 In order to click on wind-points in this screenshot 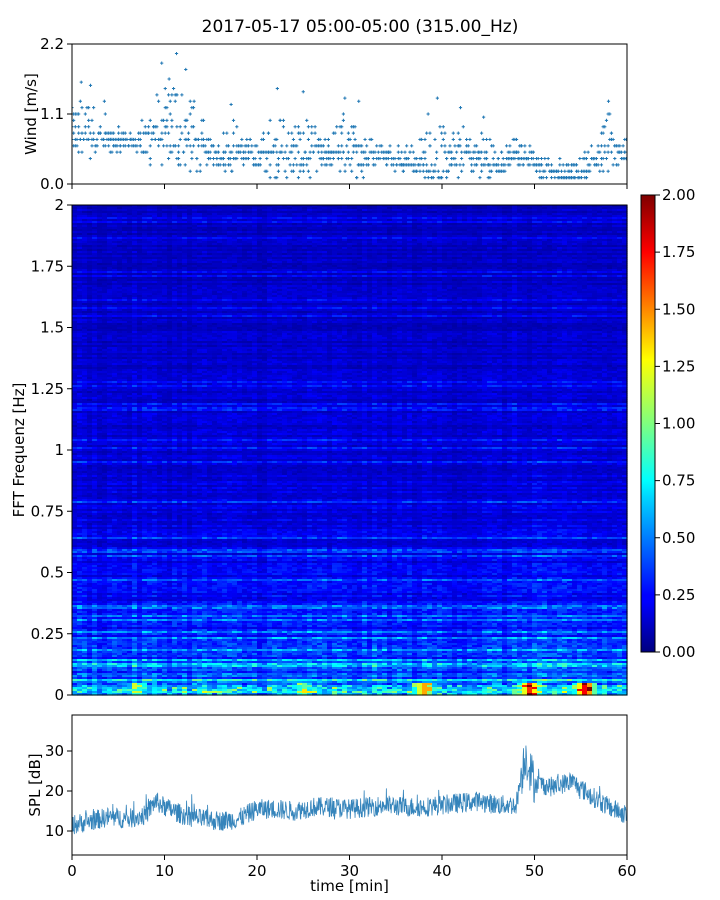, I will do `click(349, 115)`.